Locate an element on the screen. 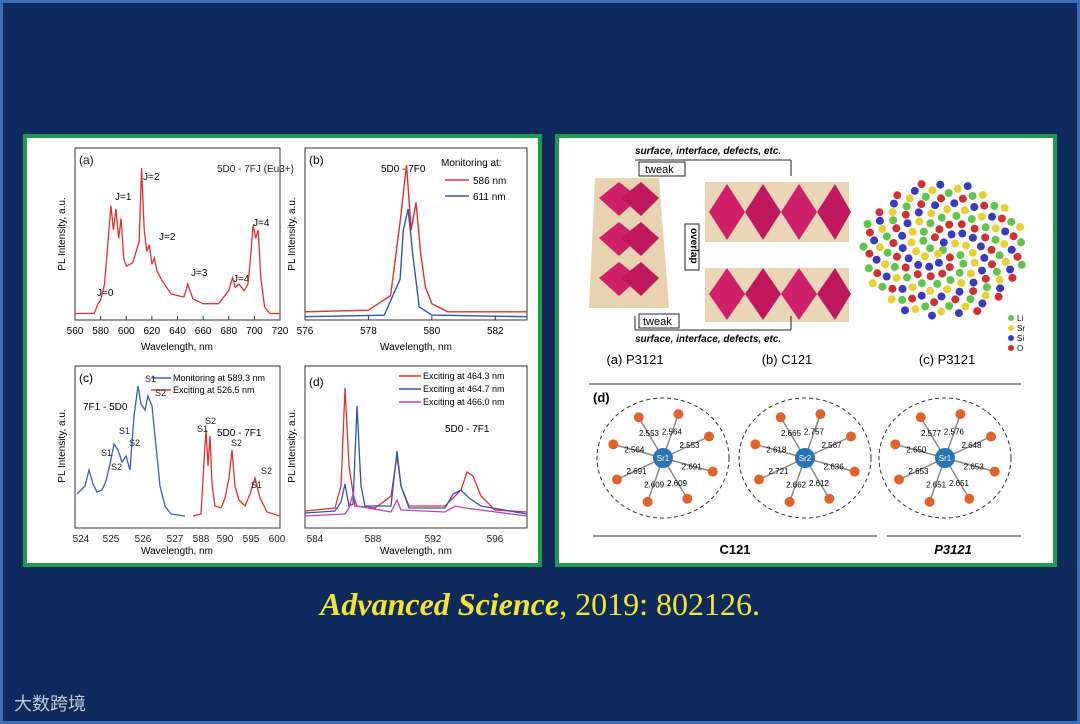 The image size is (1080, 724). bond-distance: 2.553 is located at coordinates (649, 433).